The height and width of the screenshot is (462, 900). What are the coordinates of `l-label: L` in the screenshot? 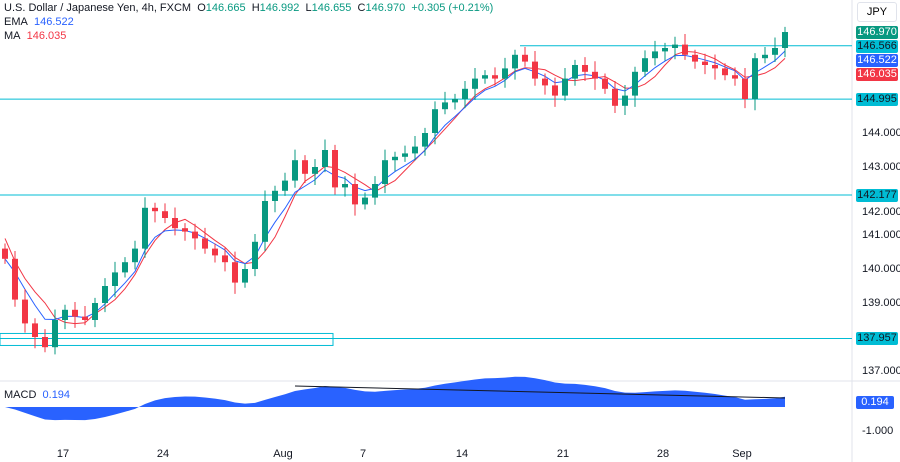 It's located at (308, 8).